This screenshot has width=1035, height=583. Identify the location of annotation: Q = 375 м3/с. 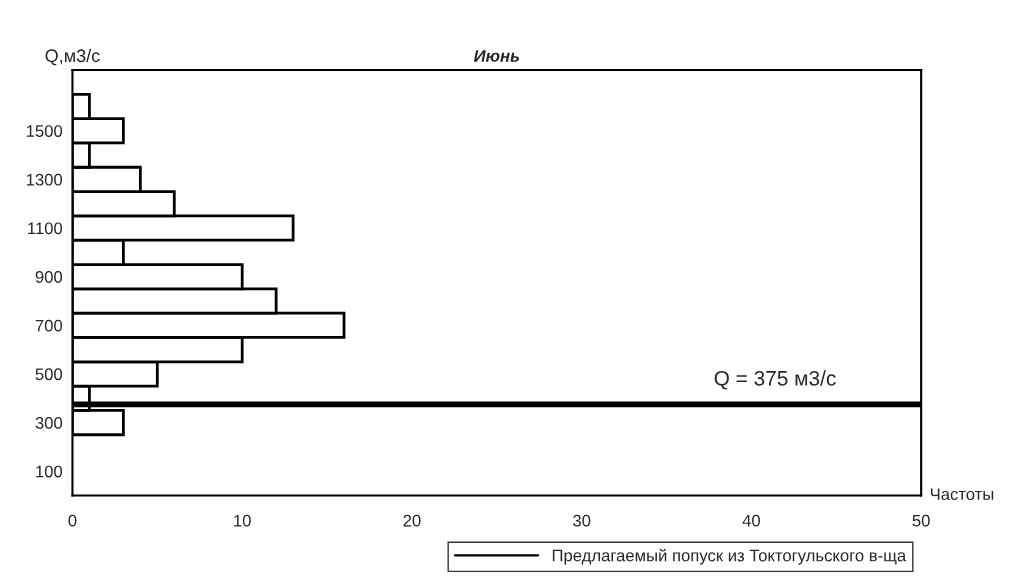
(775, 380).